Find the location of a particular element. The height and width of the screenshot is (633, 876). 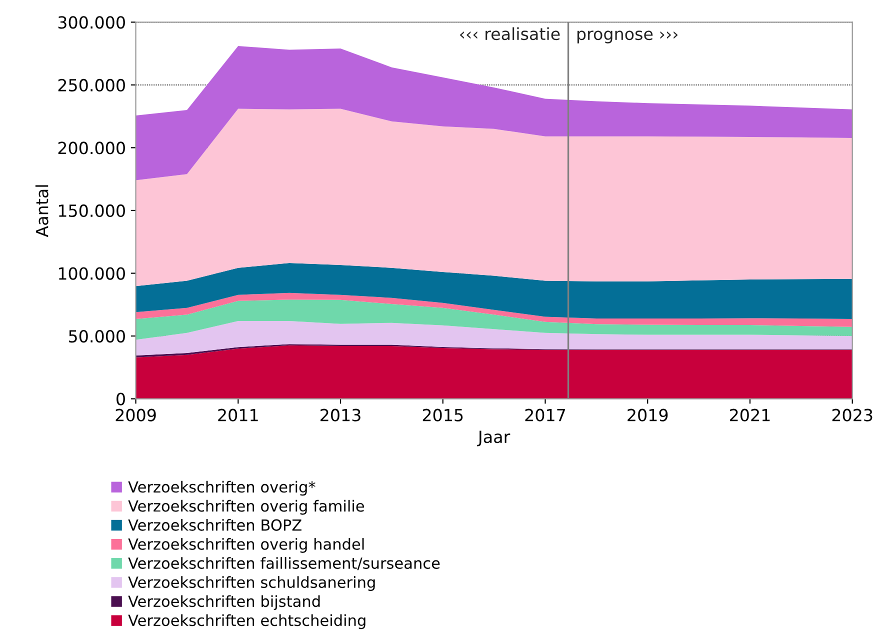

x-tick-label: 2017 is located at coordinates (545, 415).